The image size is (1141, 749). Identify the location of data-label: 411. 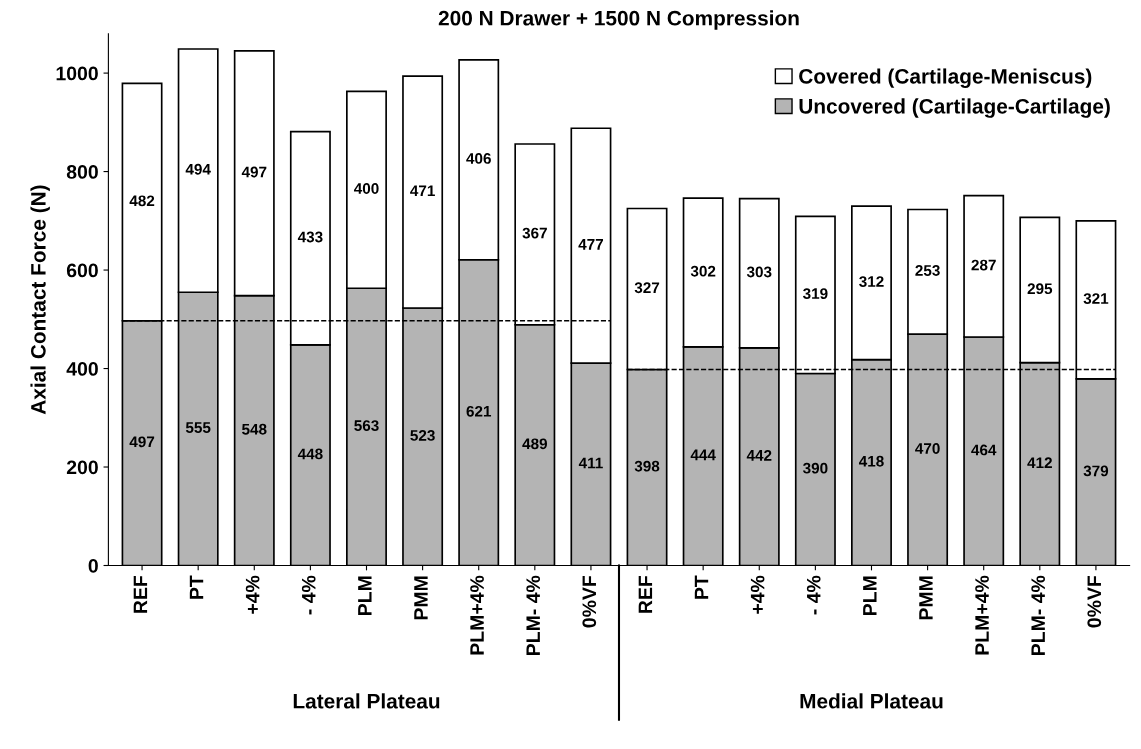
(590, 463).